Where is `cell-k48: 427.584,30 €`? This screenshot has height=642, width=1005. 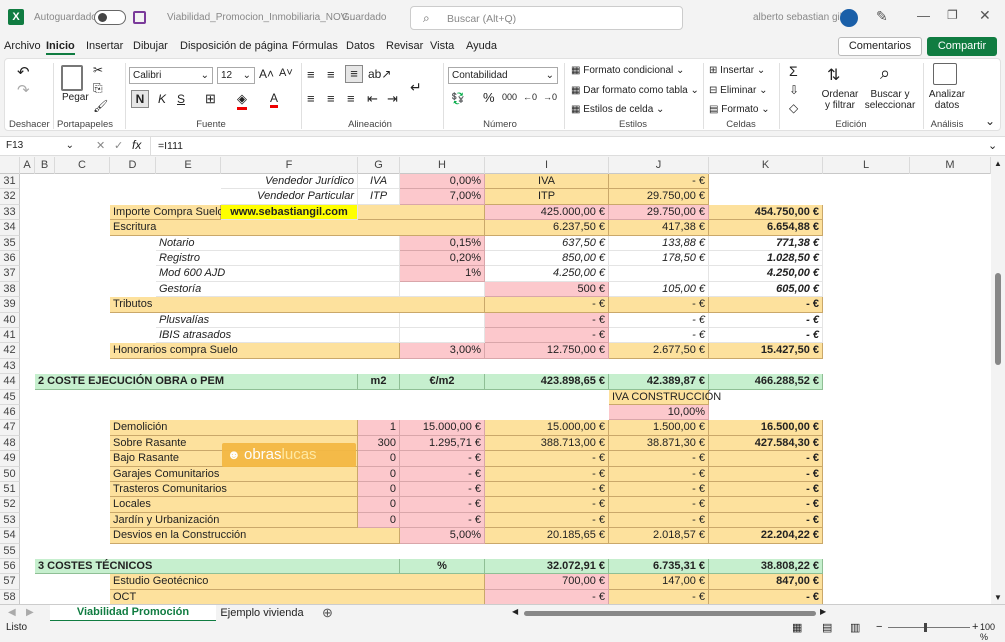
cell-k48: 427.584,30 € is located at coordinates (766, 443).